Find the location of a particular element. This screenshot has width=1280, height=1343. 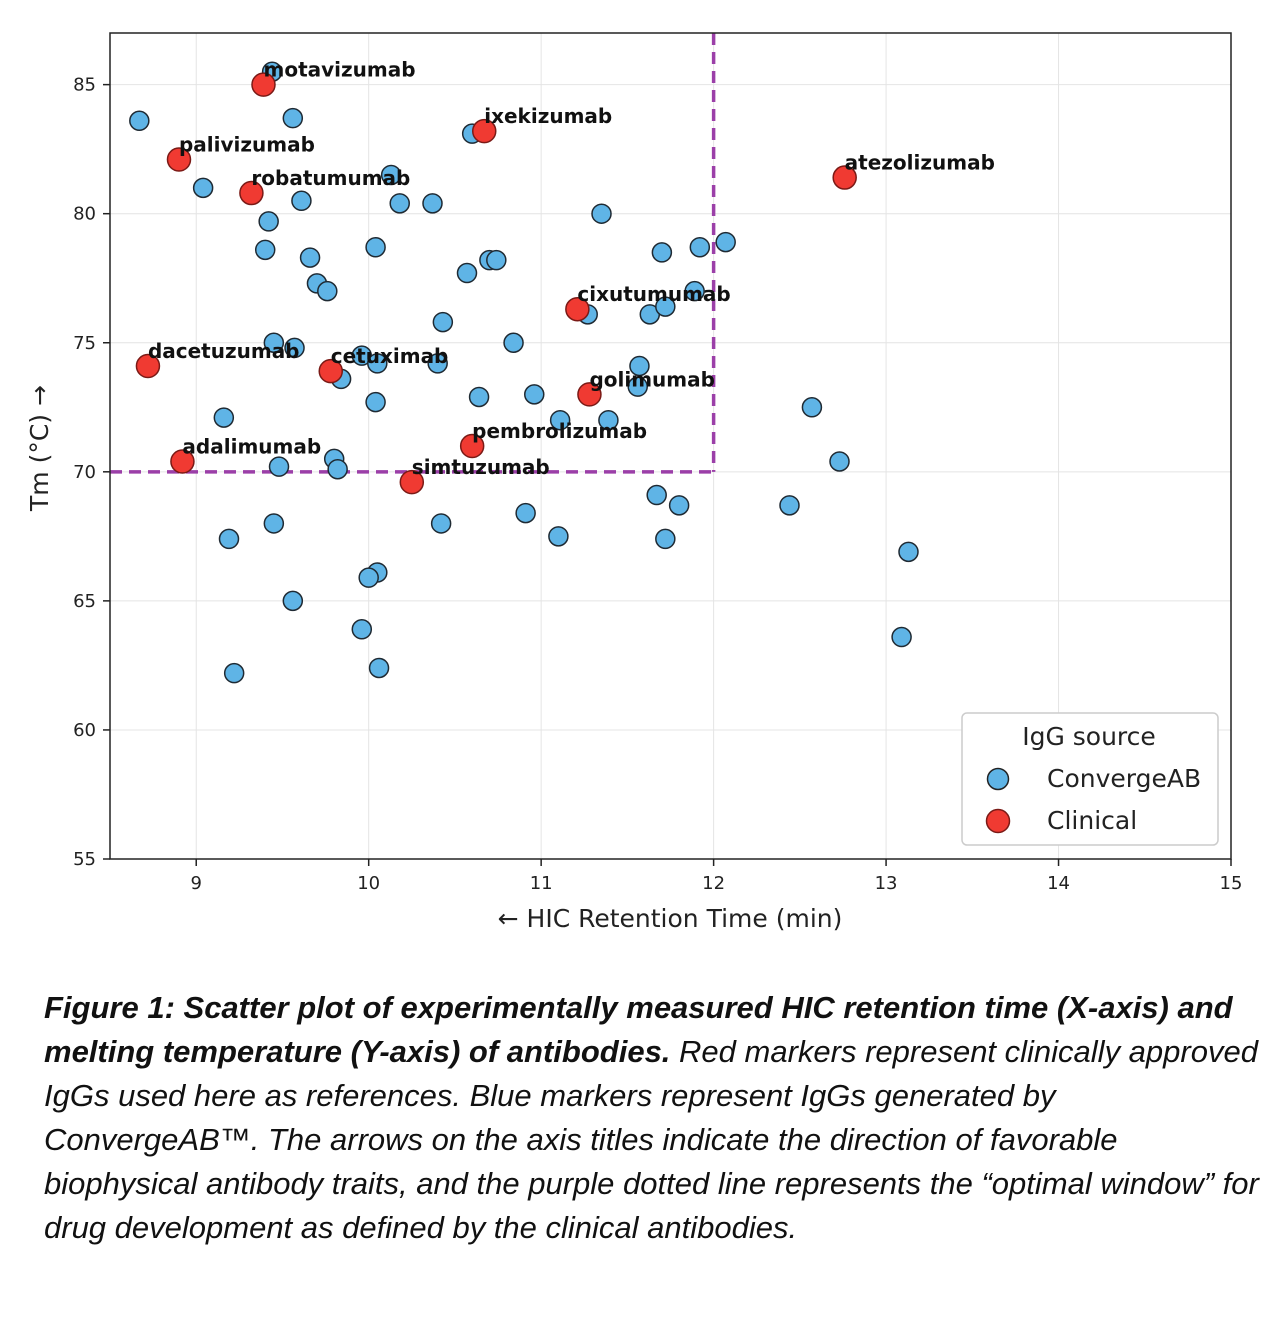

x-tick-label: 14 is located at coordinates (1058, 883).